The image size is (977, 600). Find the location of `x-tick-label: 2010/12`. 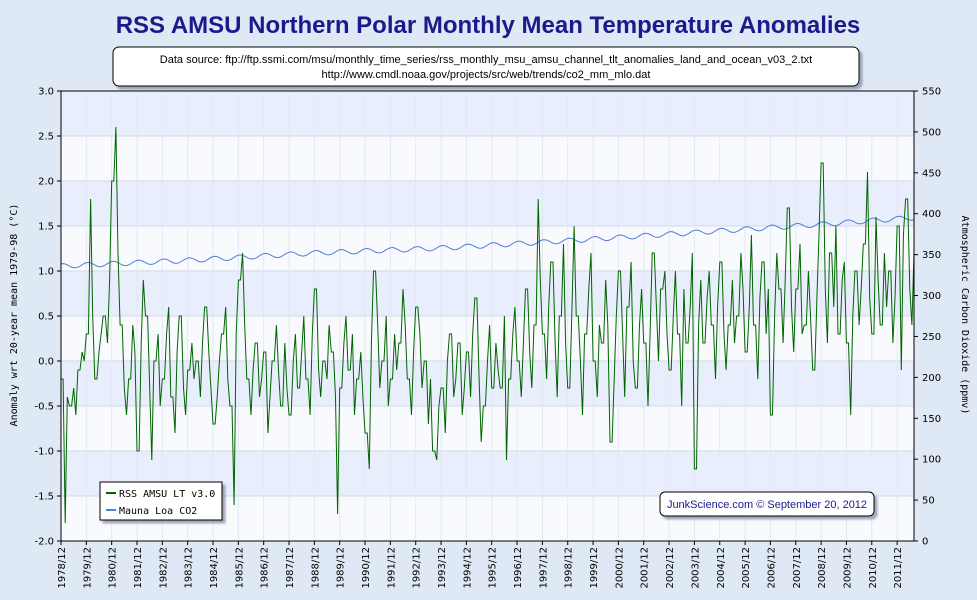

x-tick-label: 2010/12 is located at coordinates (873, 568).